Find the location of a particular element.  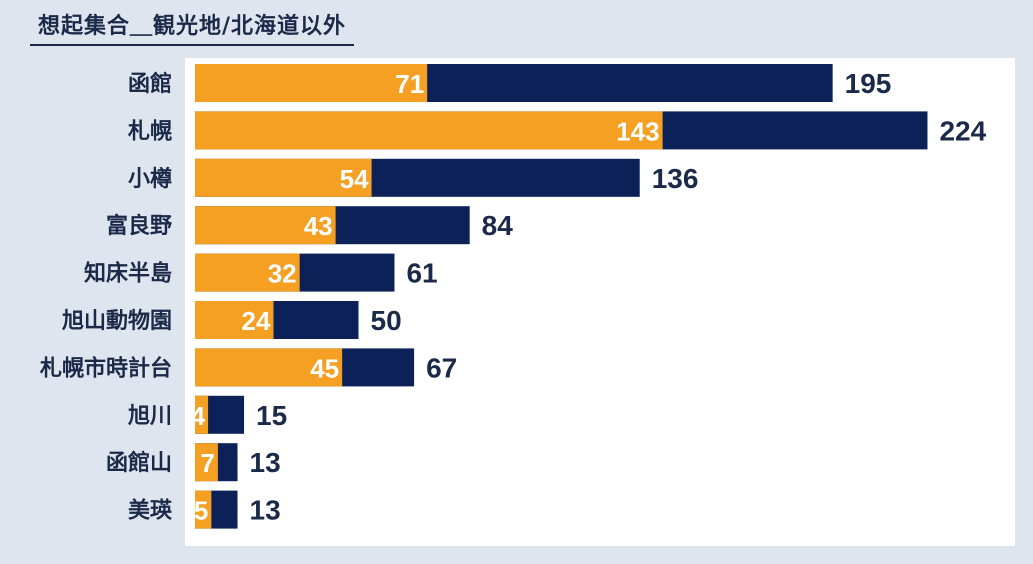

bar-row: 旭山動物園 24 50 is located at coordinates (231, 320).